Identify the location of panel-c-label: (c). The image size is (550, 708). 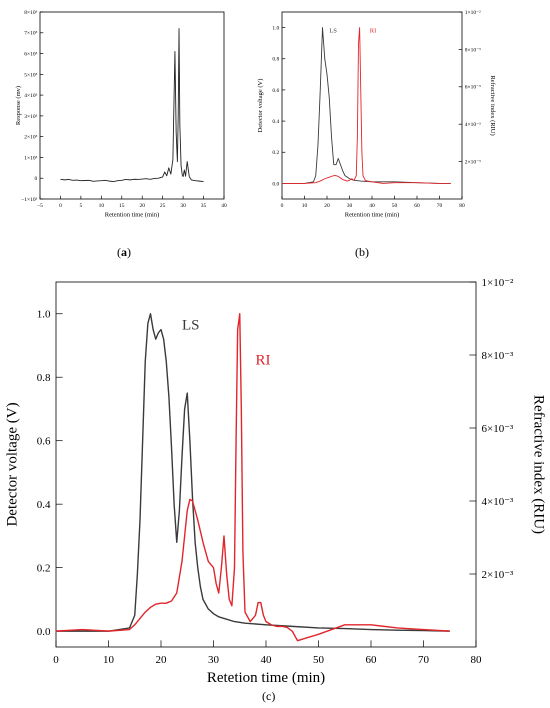
(269, 696).